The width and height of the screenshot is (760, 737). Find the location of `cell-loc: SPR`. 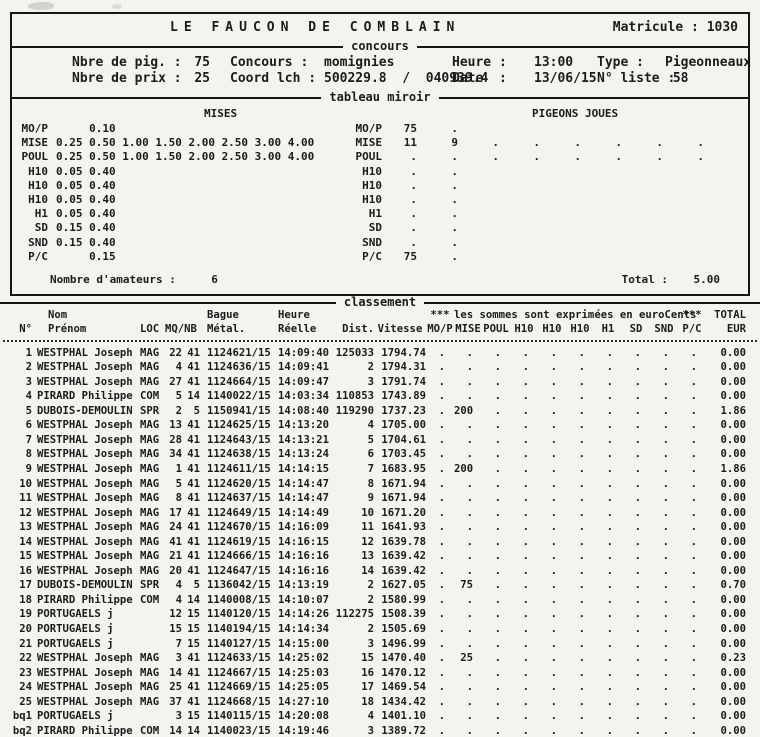

cell-loc: SPR is located at coordinates (150, 410).